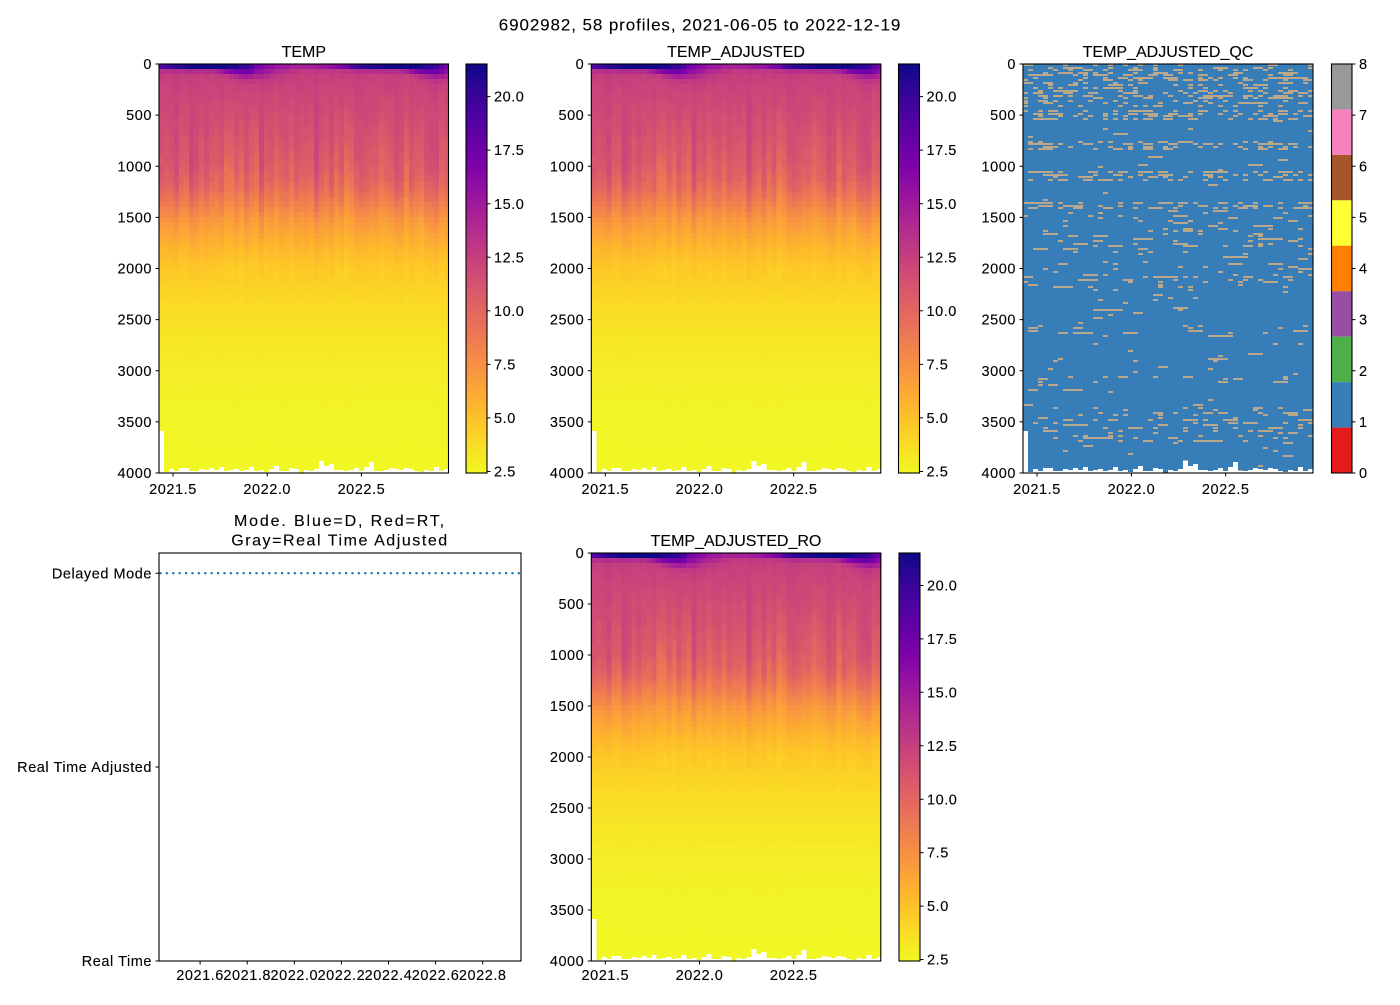 The width and height of the screenshot is (1400, 1005). Describe the element at coordinates (247, 976) in the screenshot. I see `svg-text: 2021.8` at that location.